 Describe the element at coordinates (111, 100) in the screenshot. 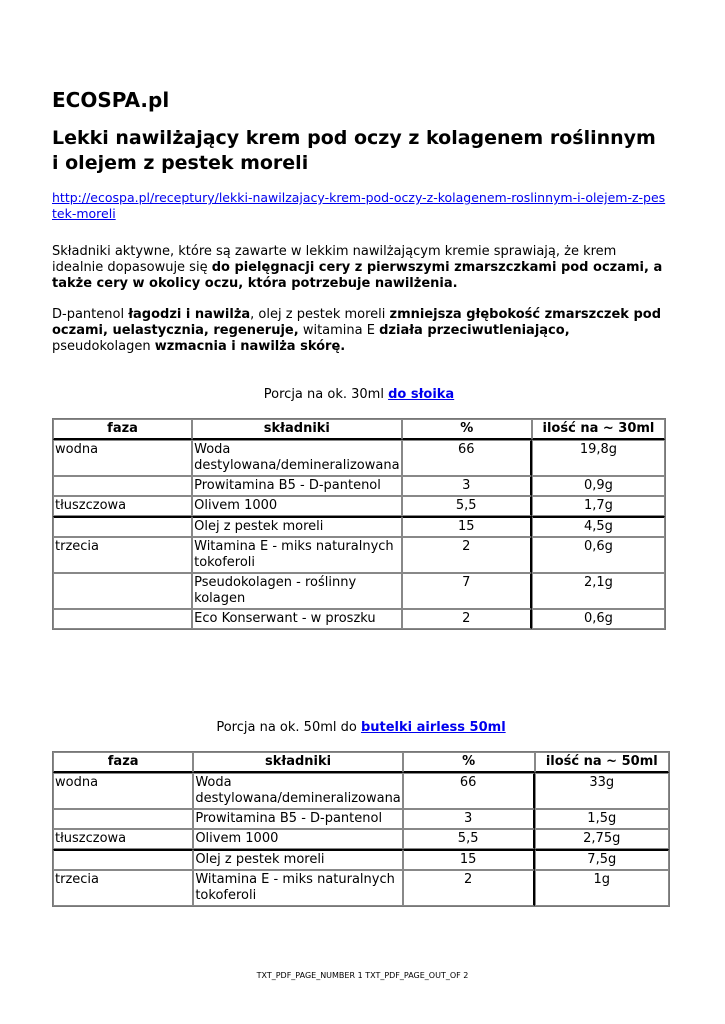

I see `site-title: ECOSPA.pl` at that location.